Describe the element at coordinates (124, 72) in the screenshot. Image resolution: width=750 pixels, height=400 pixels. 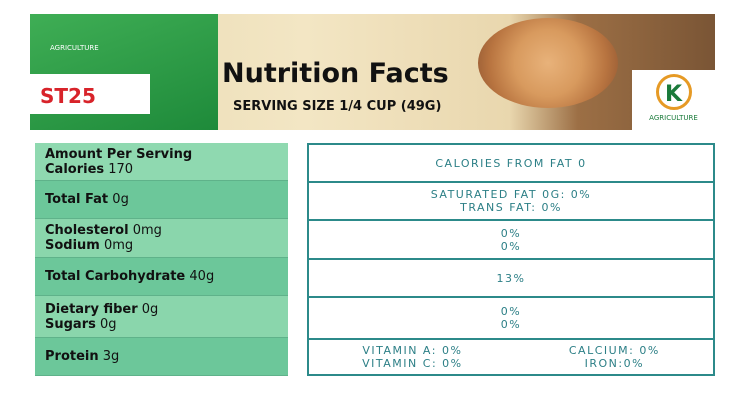
I see `rice-bag: AGRICULTURE ST25` at that location.